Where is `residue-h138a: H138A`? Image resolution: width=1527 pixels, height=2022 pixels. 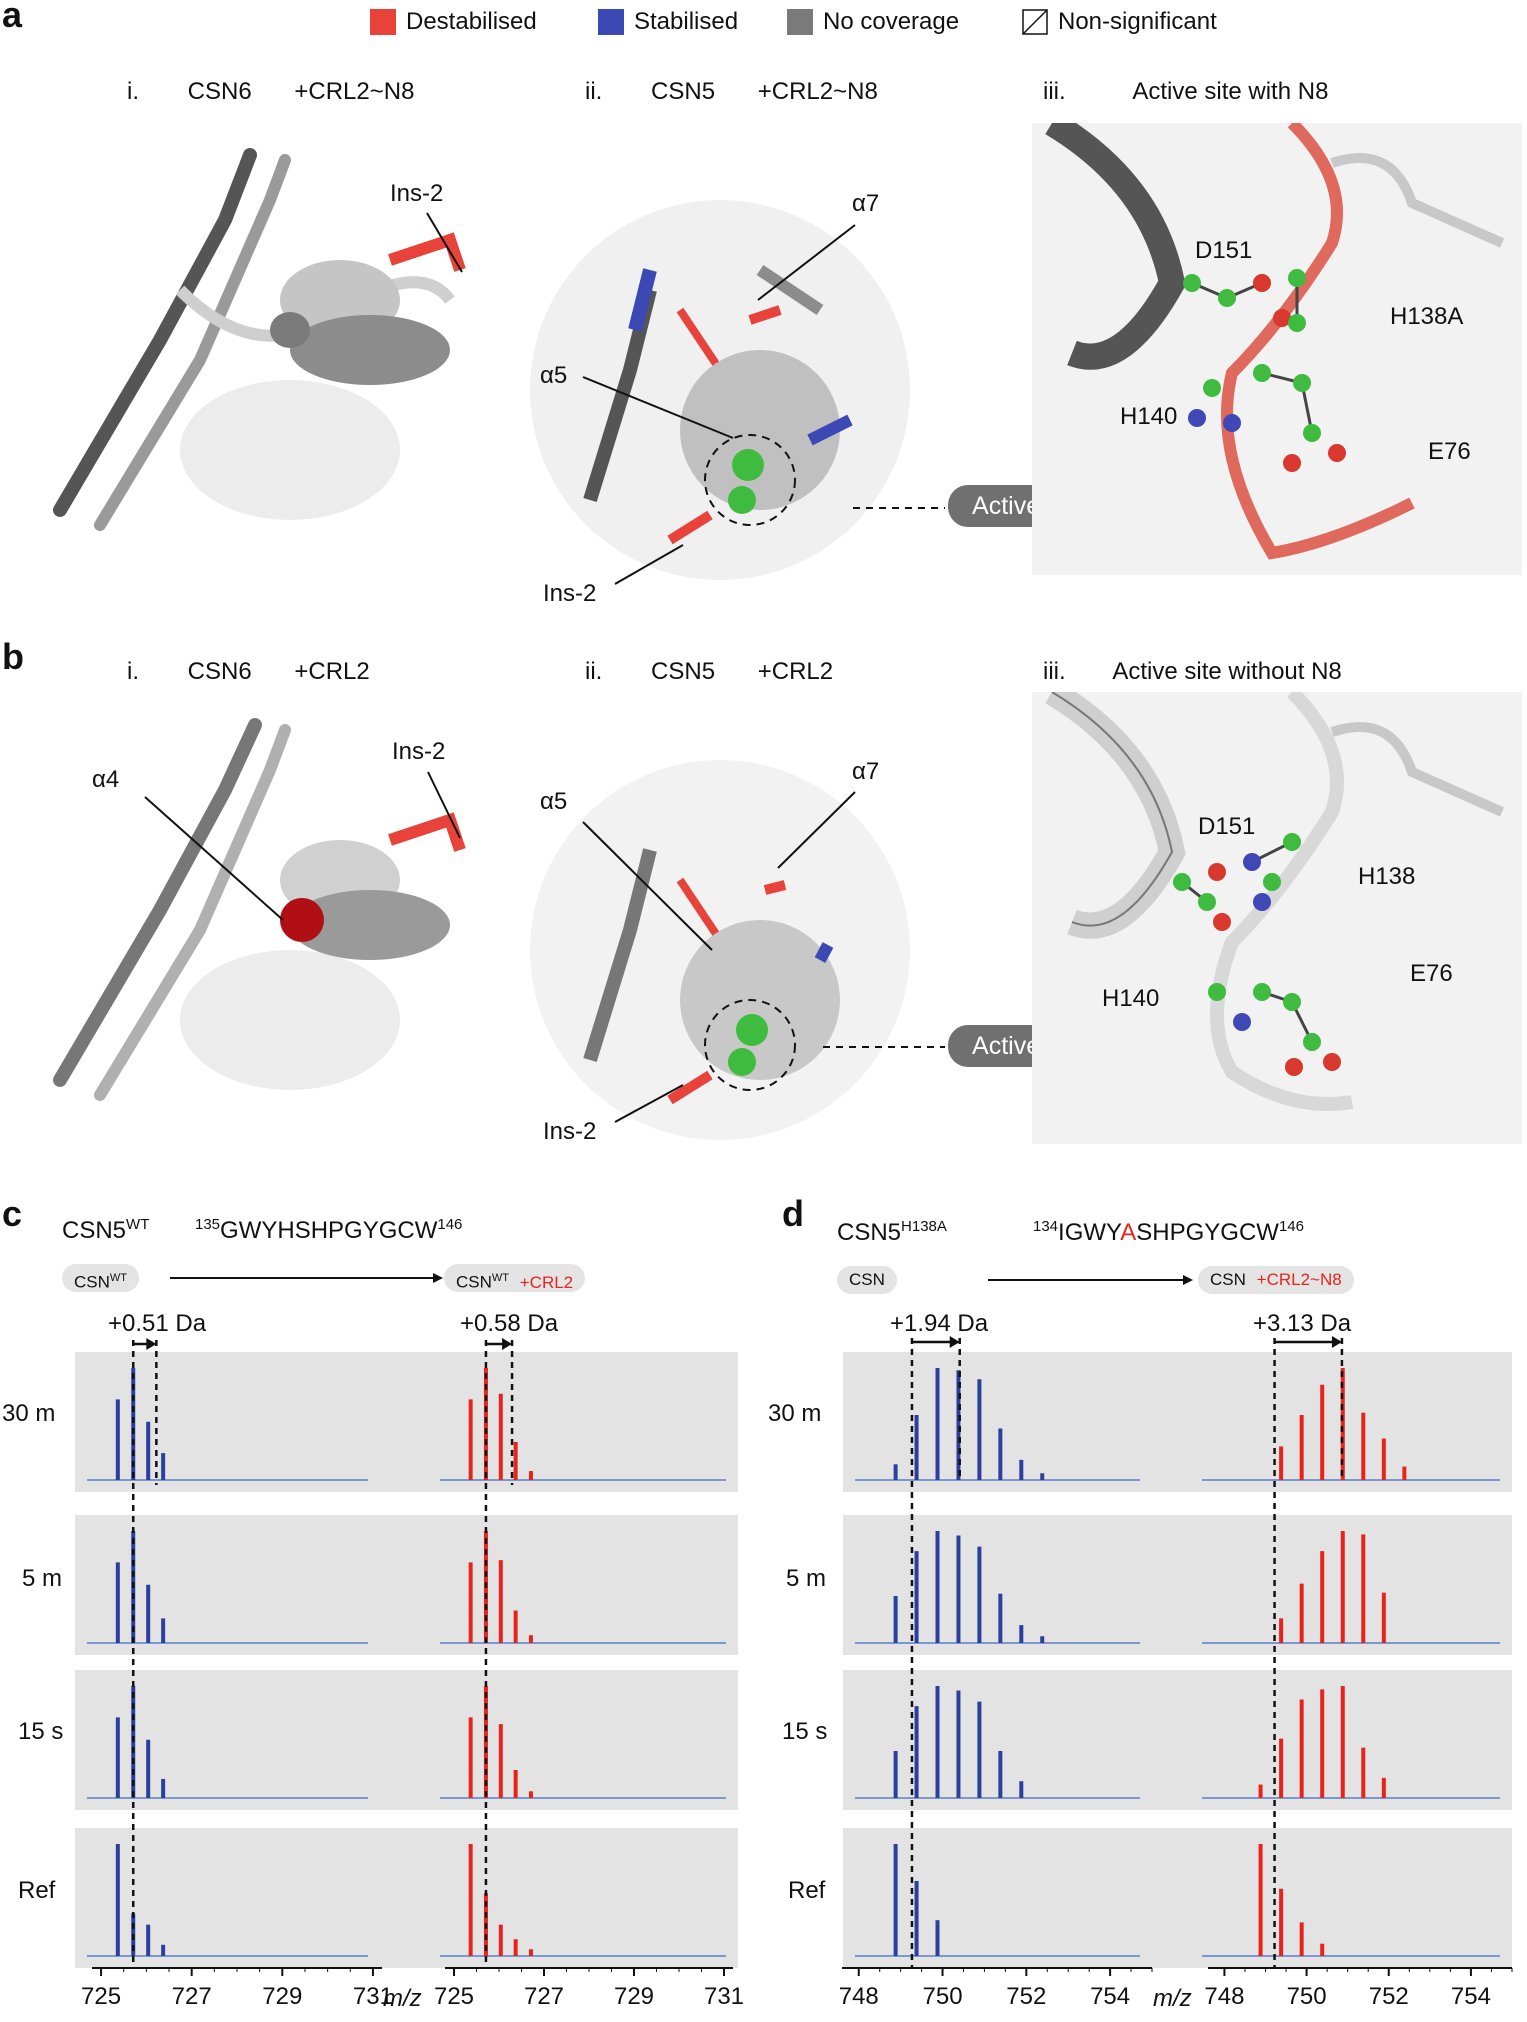
residue-h138a: H138A is located at coordinates (1427, 316).